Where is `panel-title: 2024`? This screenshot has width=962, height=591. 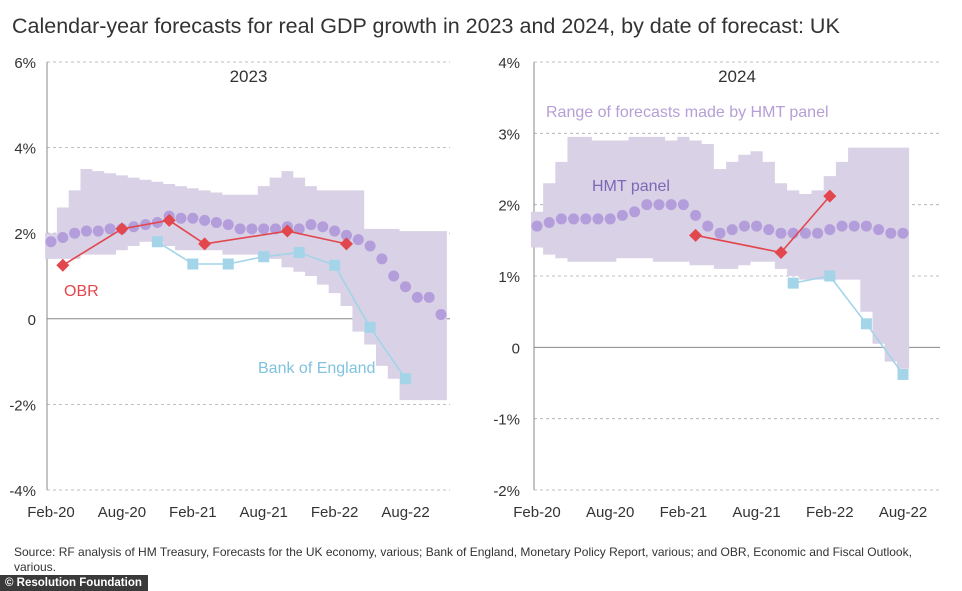
panel-title: 2024 is located at coordinates (737, 76).